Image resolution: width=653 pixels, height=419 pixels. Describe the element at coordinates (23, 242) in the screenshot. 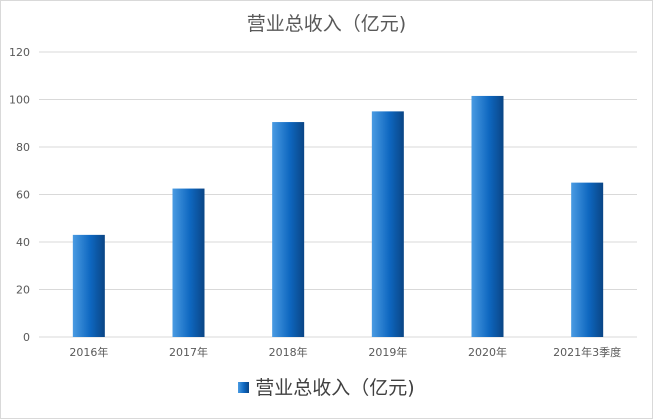

I see `y-tick-label: 40` at that location.